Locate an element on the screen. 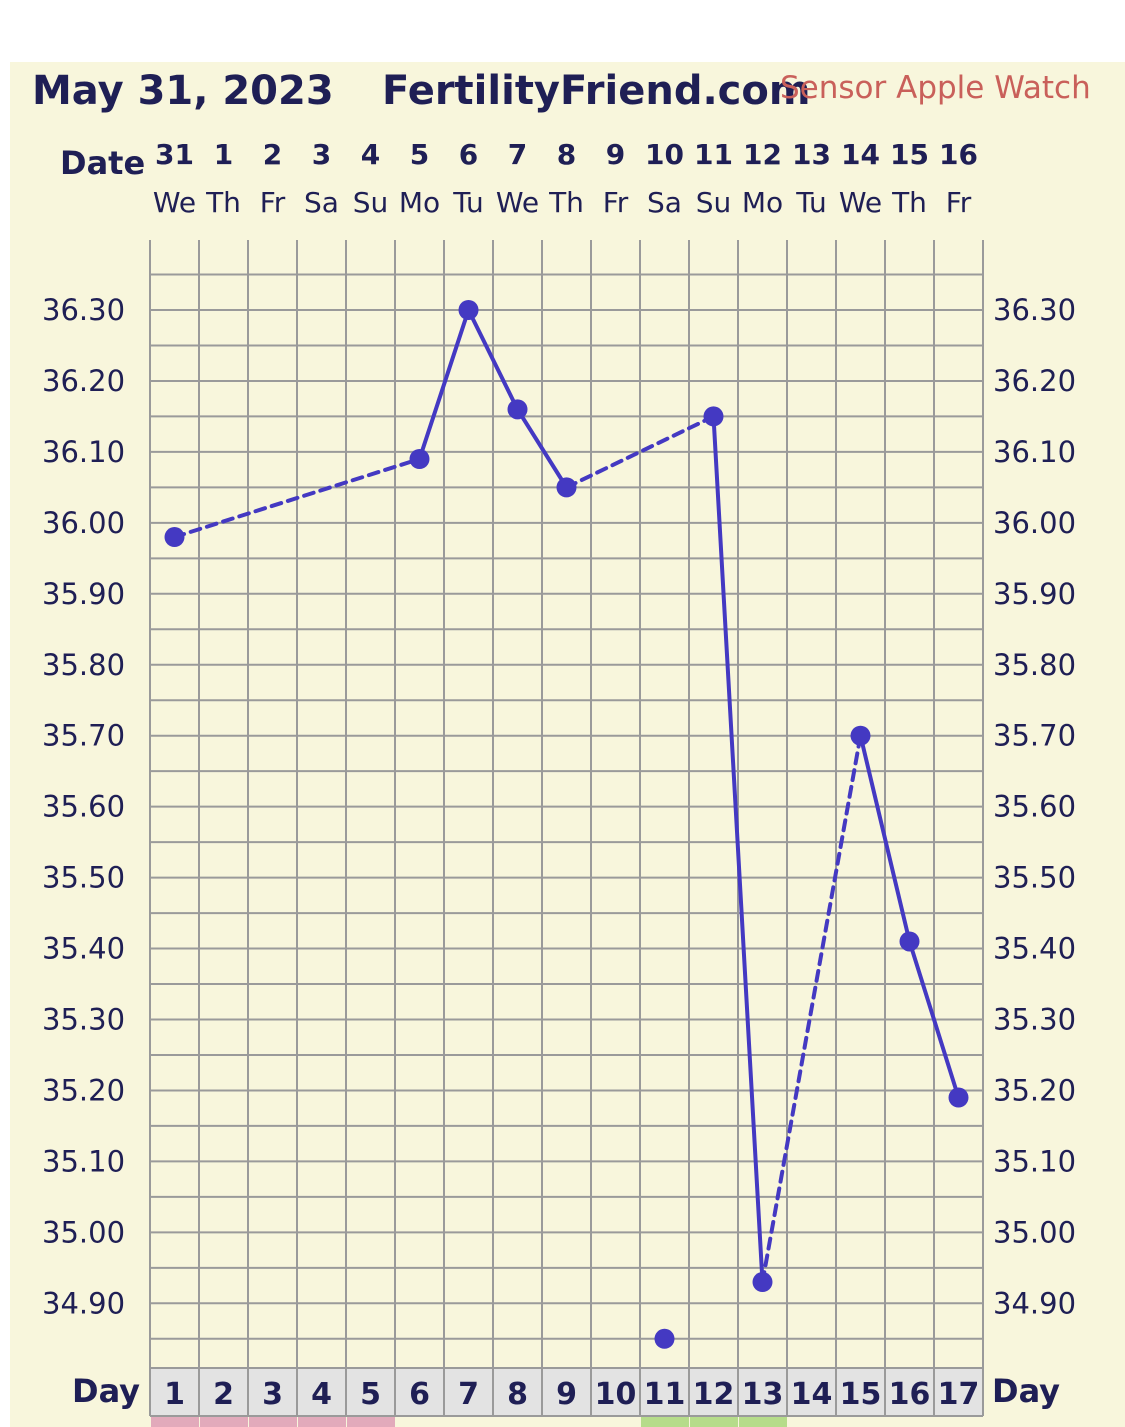 The image size is (1125, 1427). date-number: 11 is located at coordinates (713, 154).